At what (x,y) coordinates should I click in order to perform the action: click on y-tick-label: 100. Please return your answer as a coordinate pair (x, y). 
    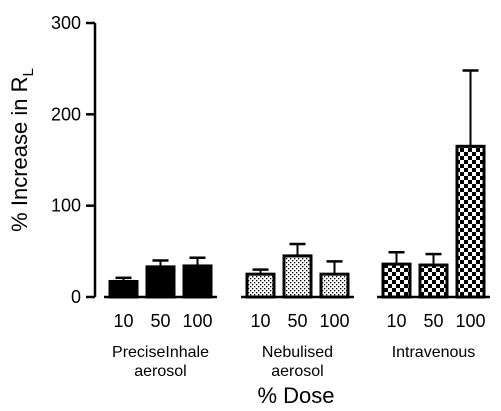
    Looking at the image, I should click on (66, 206).